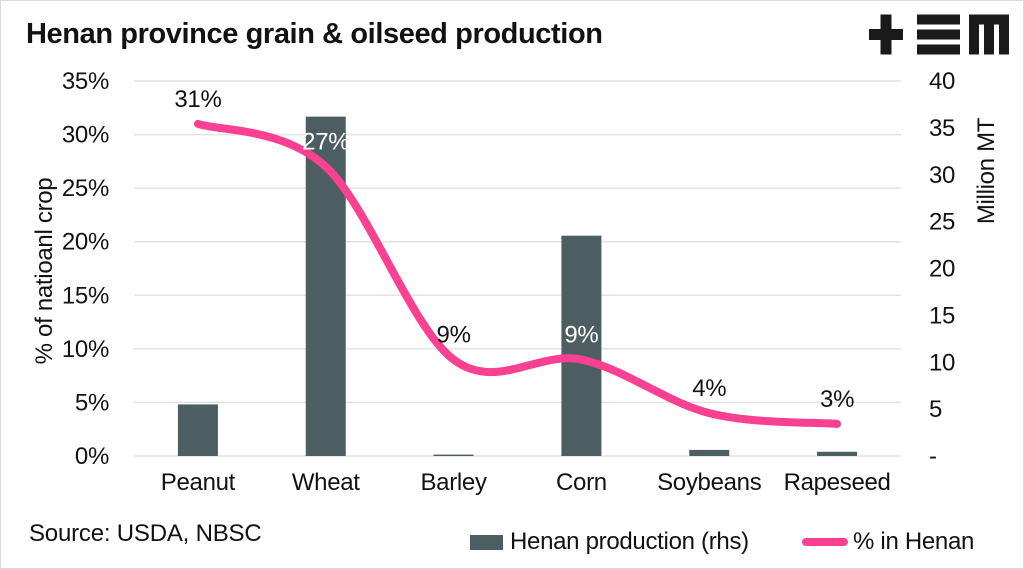 The image size is (1024, 569). Describe the element at coordinates (198, 482) in the screenshot. I see `category-label: Peanut` at that location.